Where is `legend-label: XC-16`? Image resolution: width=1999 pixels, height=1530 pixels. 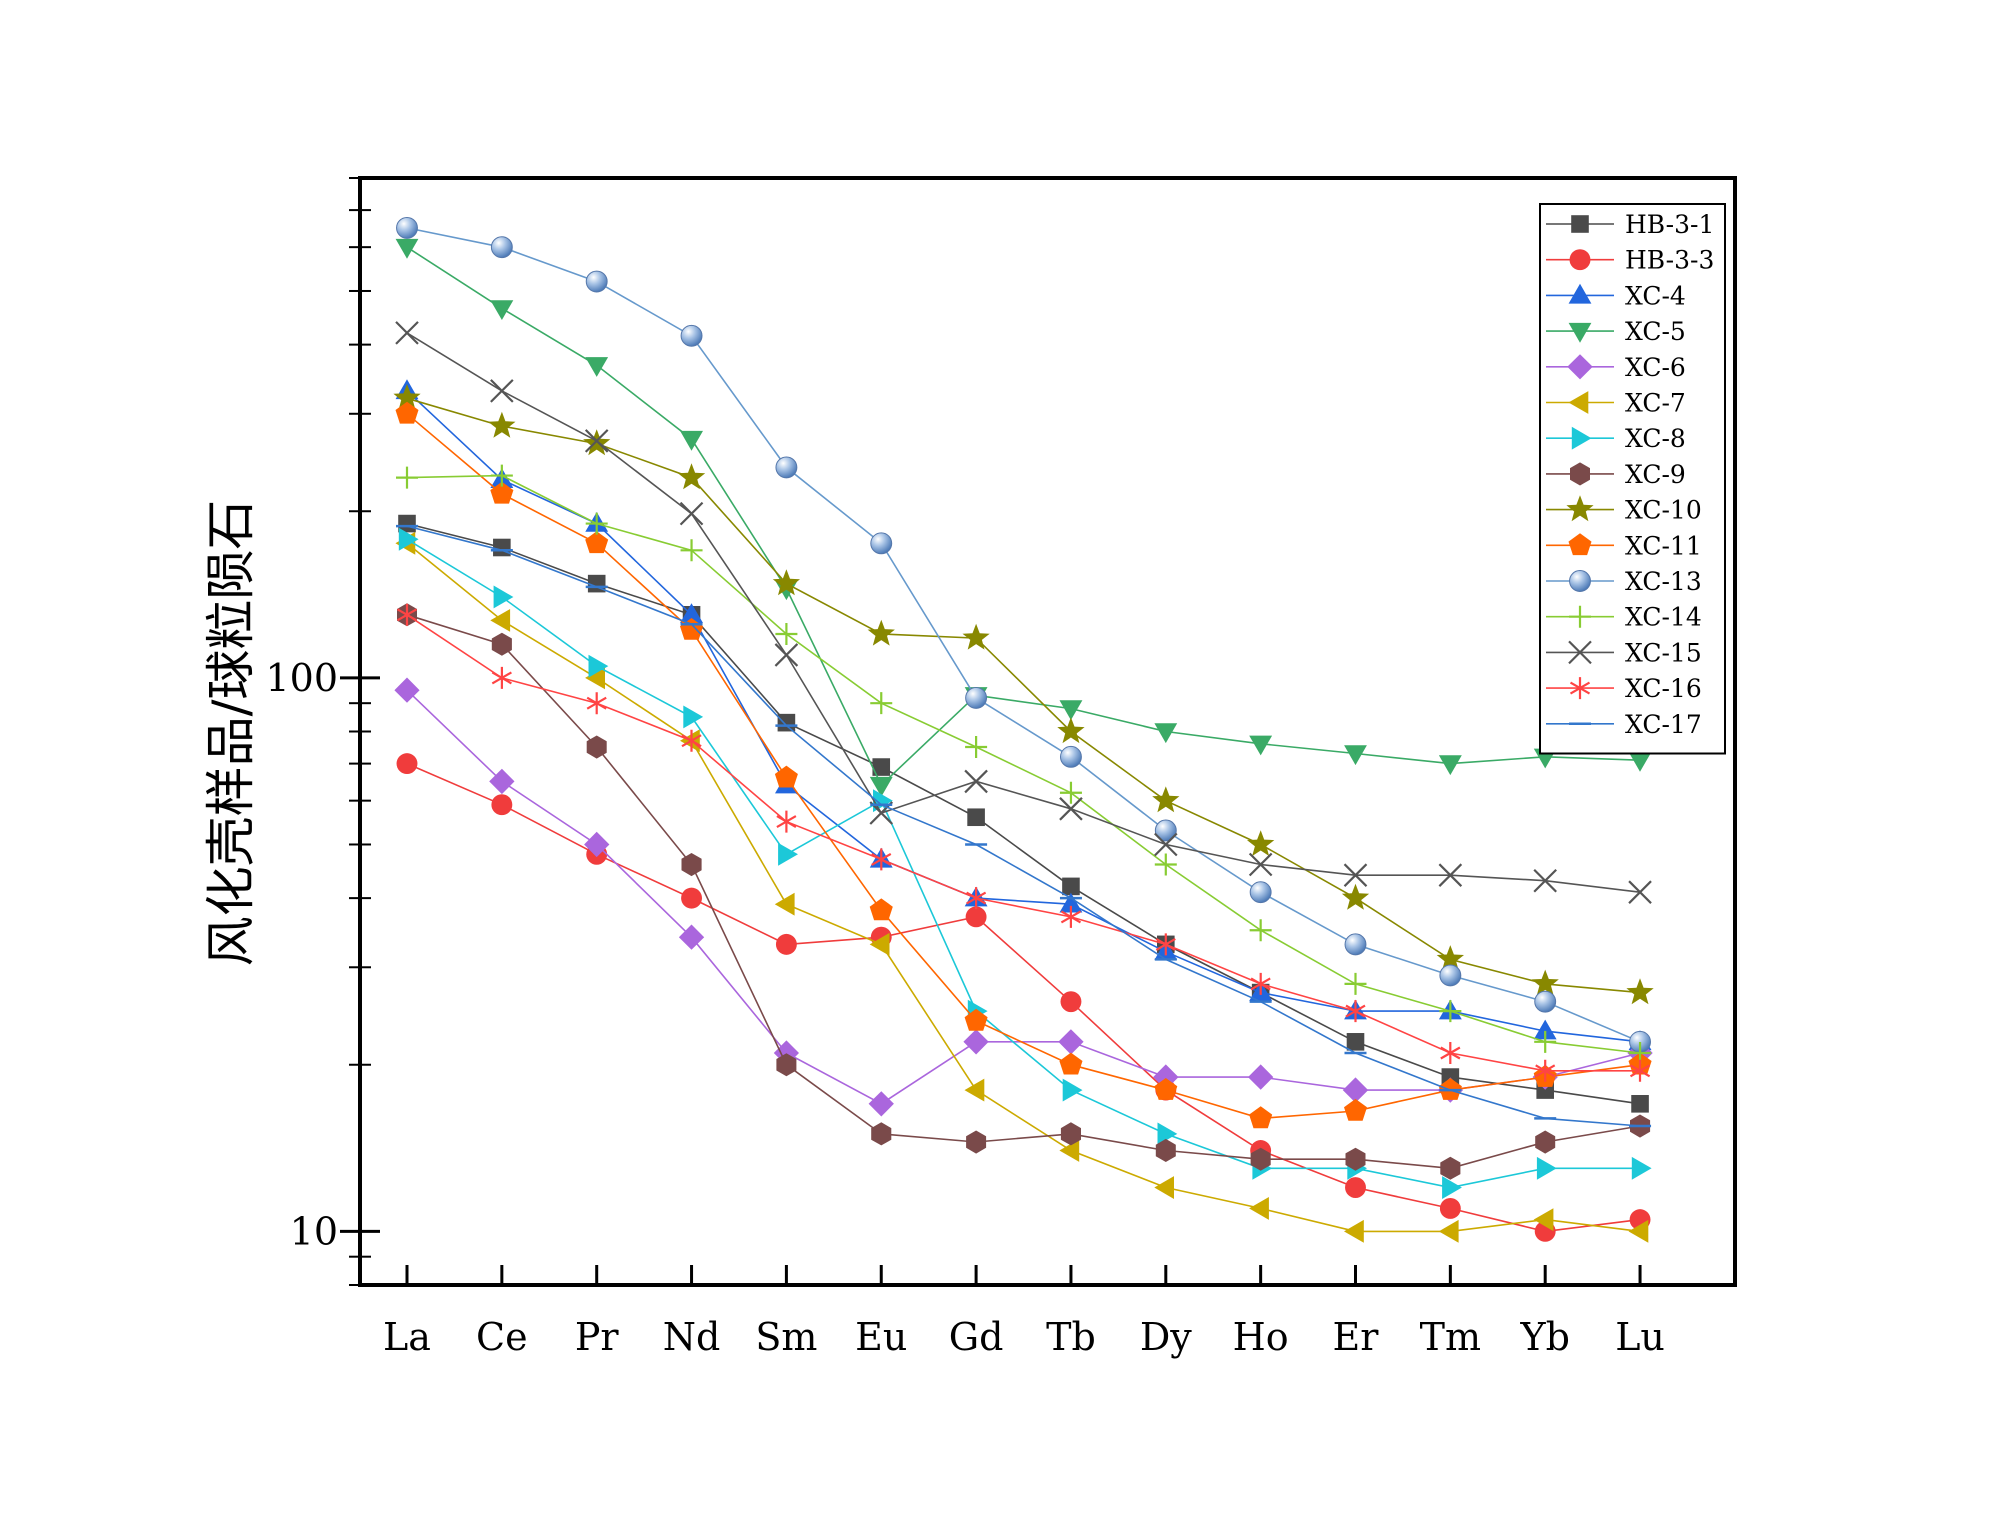 legend-label: XC-16 is located at coordinates (1663, 688).